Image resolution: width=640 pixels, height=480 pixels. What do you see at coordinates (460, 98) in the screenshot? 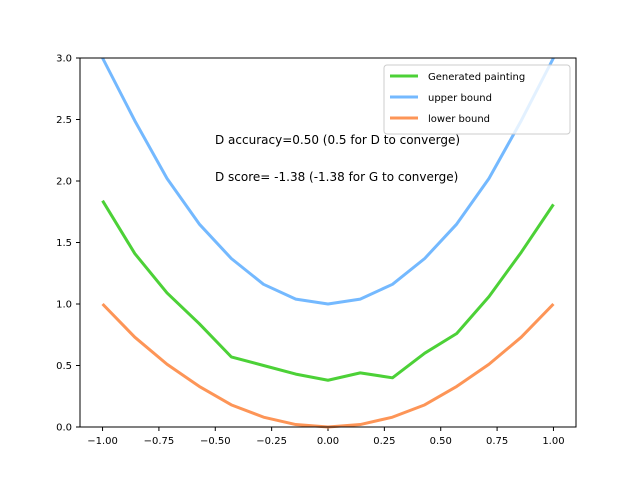
I see `legend-label-2: upper bound` at bounding box center [460, 98].